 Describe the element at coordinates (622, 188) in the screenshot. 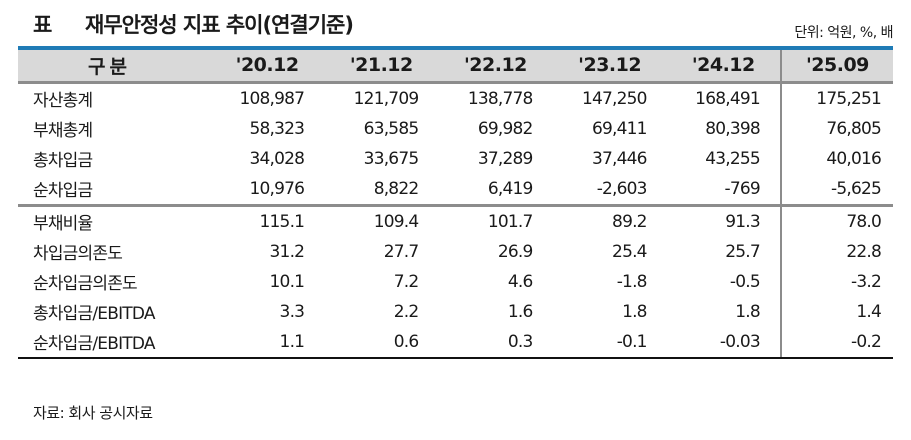

I see `cell-value: -2,603` at that location.